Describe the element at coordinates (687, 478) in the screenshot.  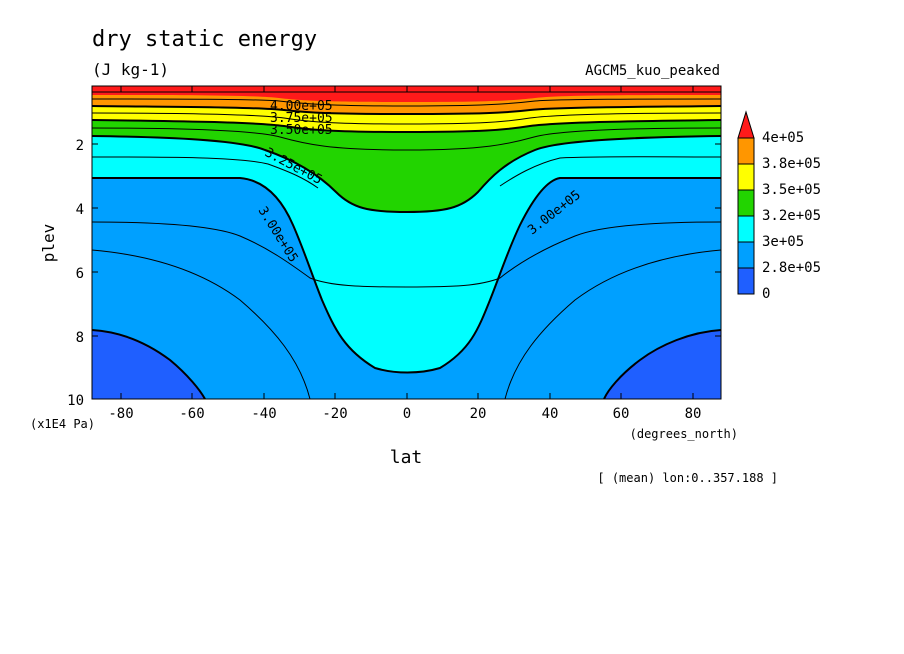
I see `footnote: [ (mean) lon:0..357.188 ]` at that location.